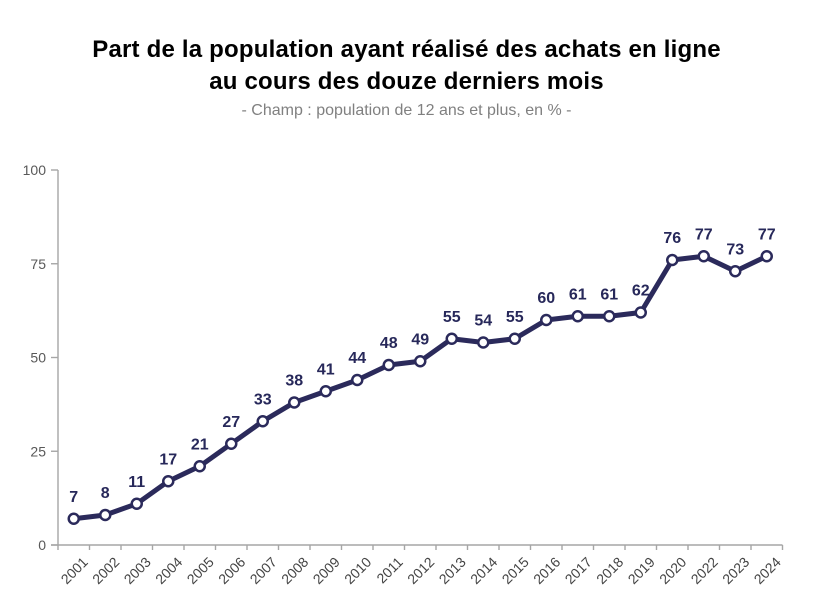 The height and width of the screenshot is (609, 813). I want to click on y-tick-label: 0, so click(42, 545).